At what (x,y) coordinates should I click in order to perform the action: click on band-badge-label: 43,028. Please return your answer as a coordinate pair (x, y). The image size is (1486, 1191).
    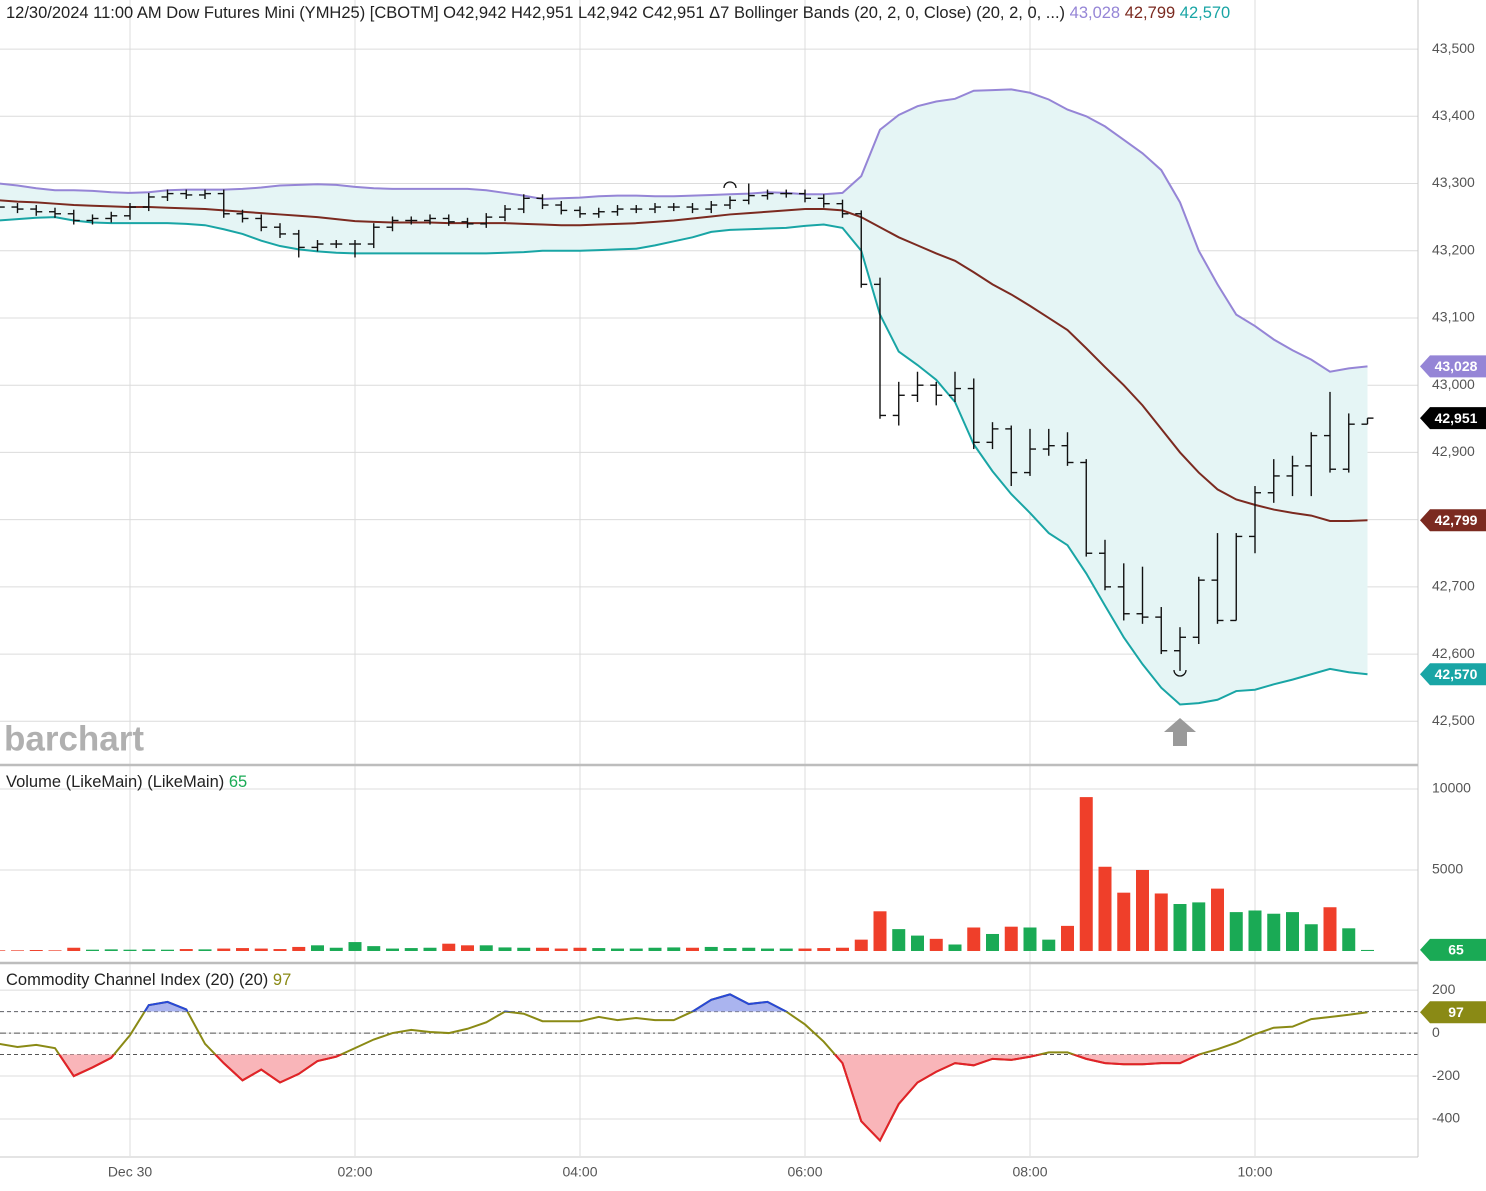
    Looking at the image, I should click on (1456, 366).